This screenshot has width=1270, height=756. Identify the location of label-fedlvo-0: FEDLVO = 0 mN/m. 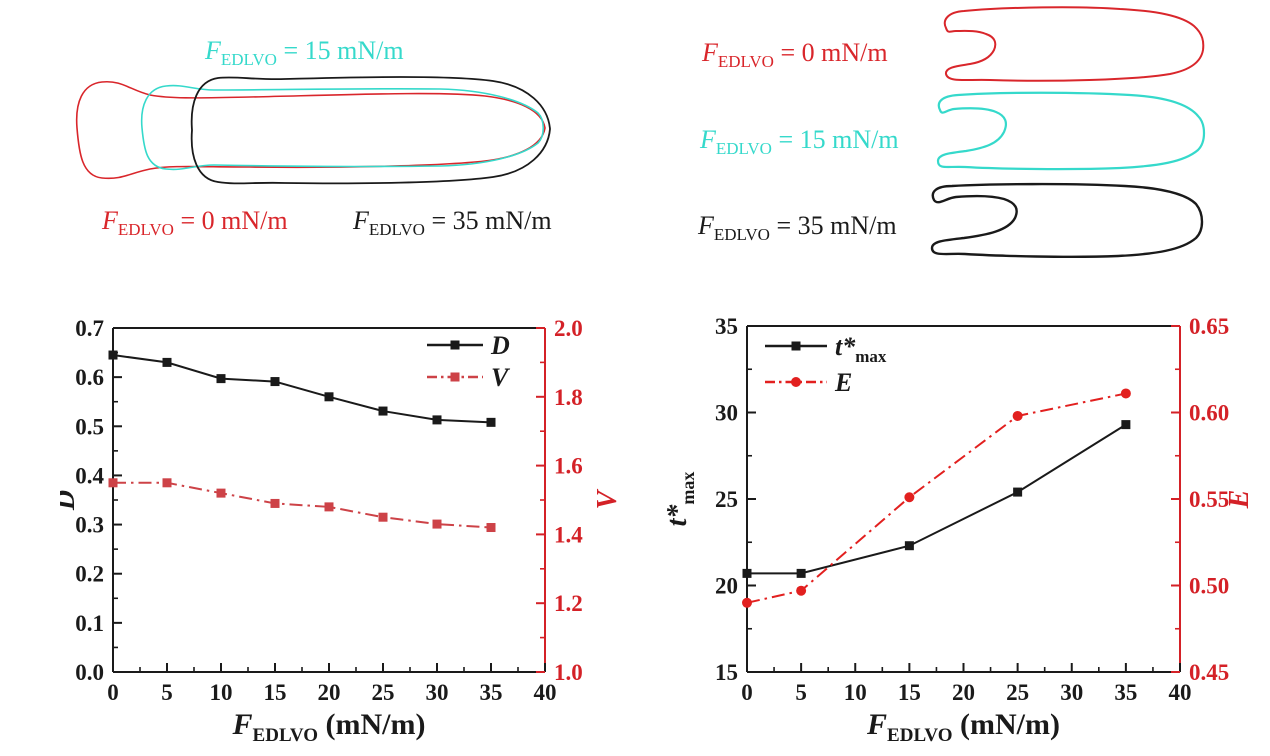
(195, 223).